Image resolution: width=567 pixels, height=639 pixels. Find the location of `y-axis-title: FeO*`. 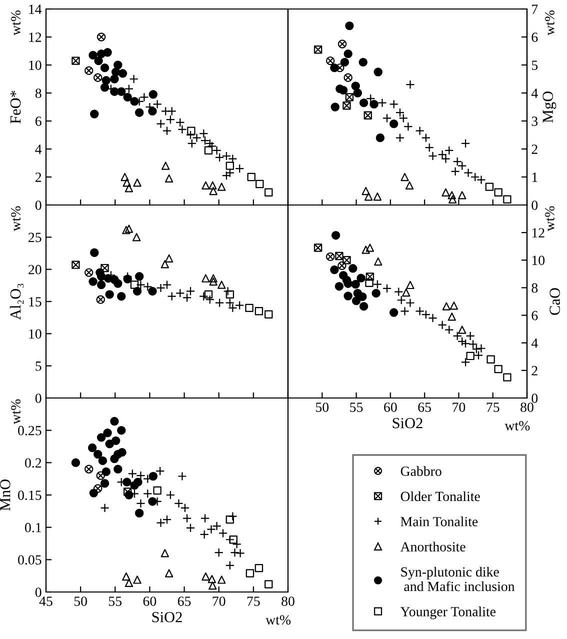

y-axis-title: FeO* is located at coordinates (15, 107).